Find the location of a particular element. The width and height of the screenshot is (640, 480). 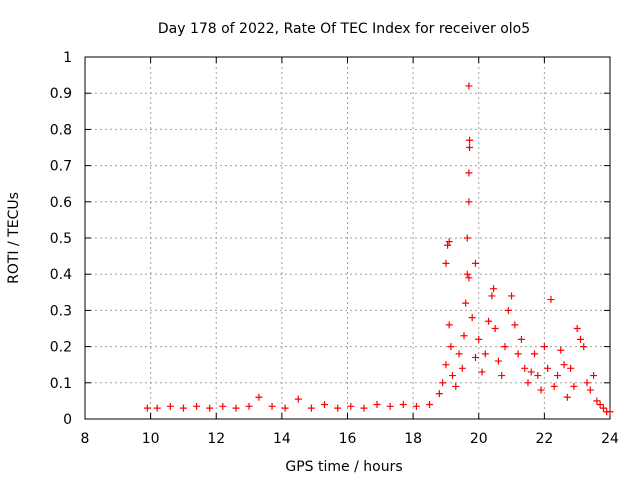

x-tick-label: 8 is located at coordinates (85, 439).